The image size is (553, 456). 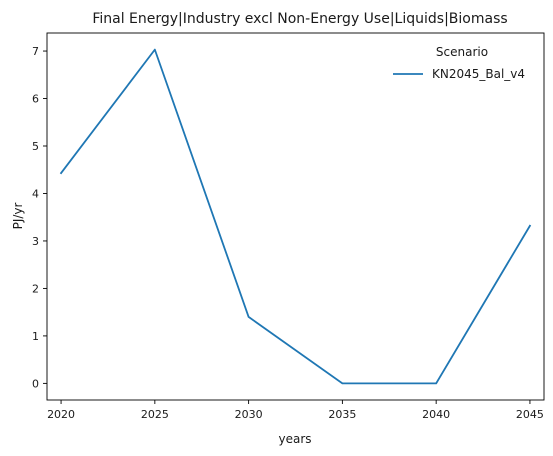 I want to click on x-tick-label: 2020, so click(x=61, y=414).